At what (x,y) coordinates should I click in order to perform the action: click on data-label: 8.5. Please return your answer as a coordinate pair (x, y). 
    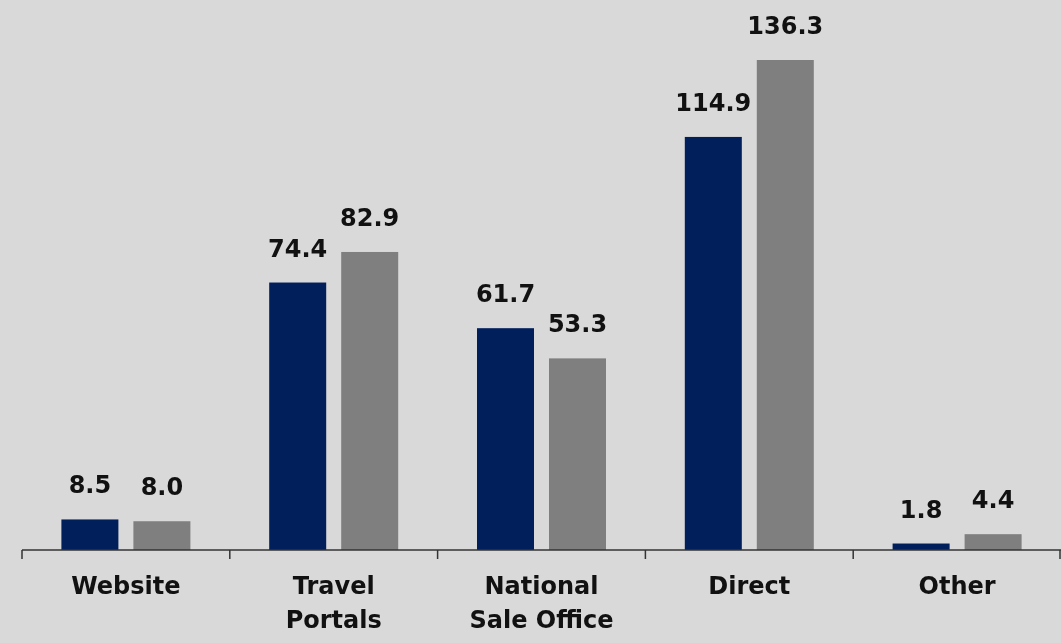
    Looking at the image, I should click on (90, 485).